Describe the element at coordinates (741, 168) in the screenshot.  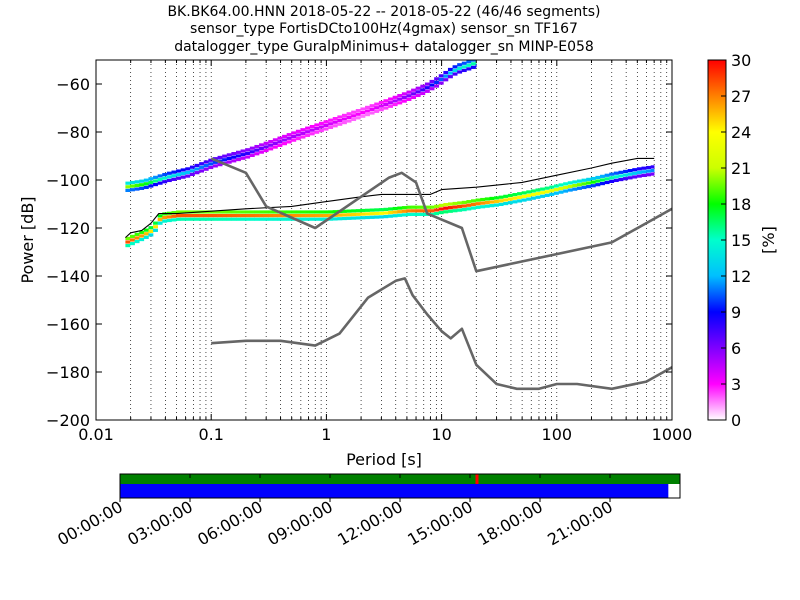
I see `colorbar-tick-label: 21` at that location.